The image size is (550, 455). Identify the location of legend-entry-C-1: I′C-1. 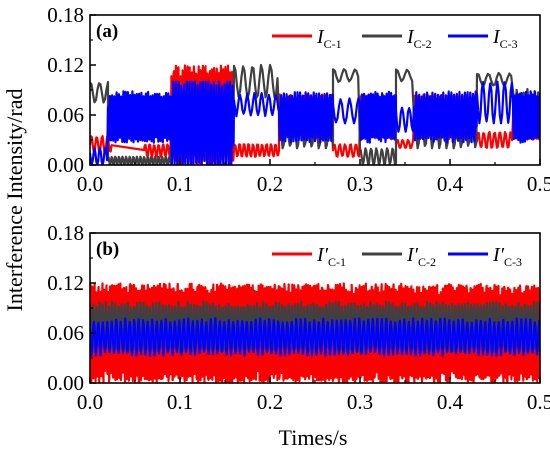
(331, 256).